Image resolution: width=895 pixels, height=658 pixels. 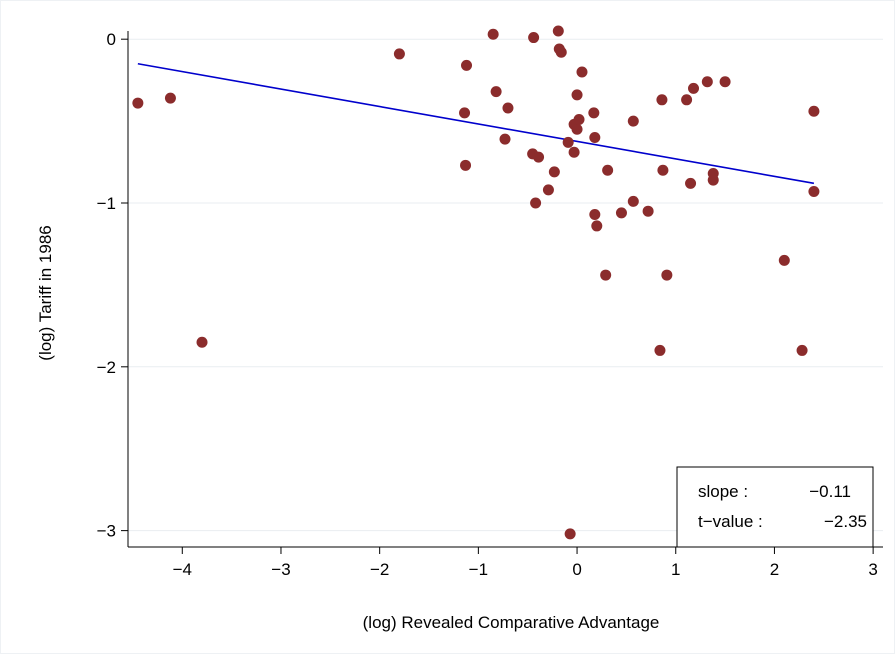 I want to click on tvalue-label: t−value :, so click(x=730, y=521).